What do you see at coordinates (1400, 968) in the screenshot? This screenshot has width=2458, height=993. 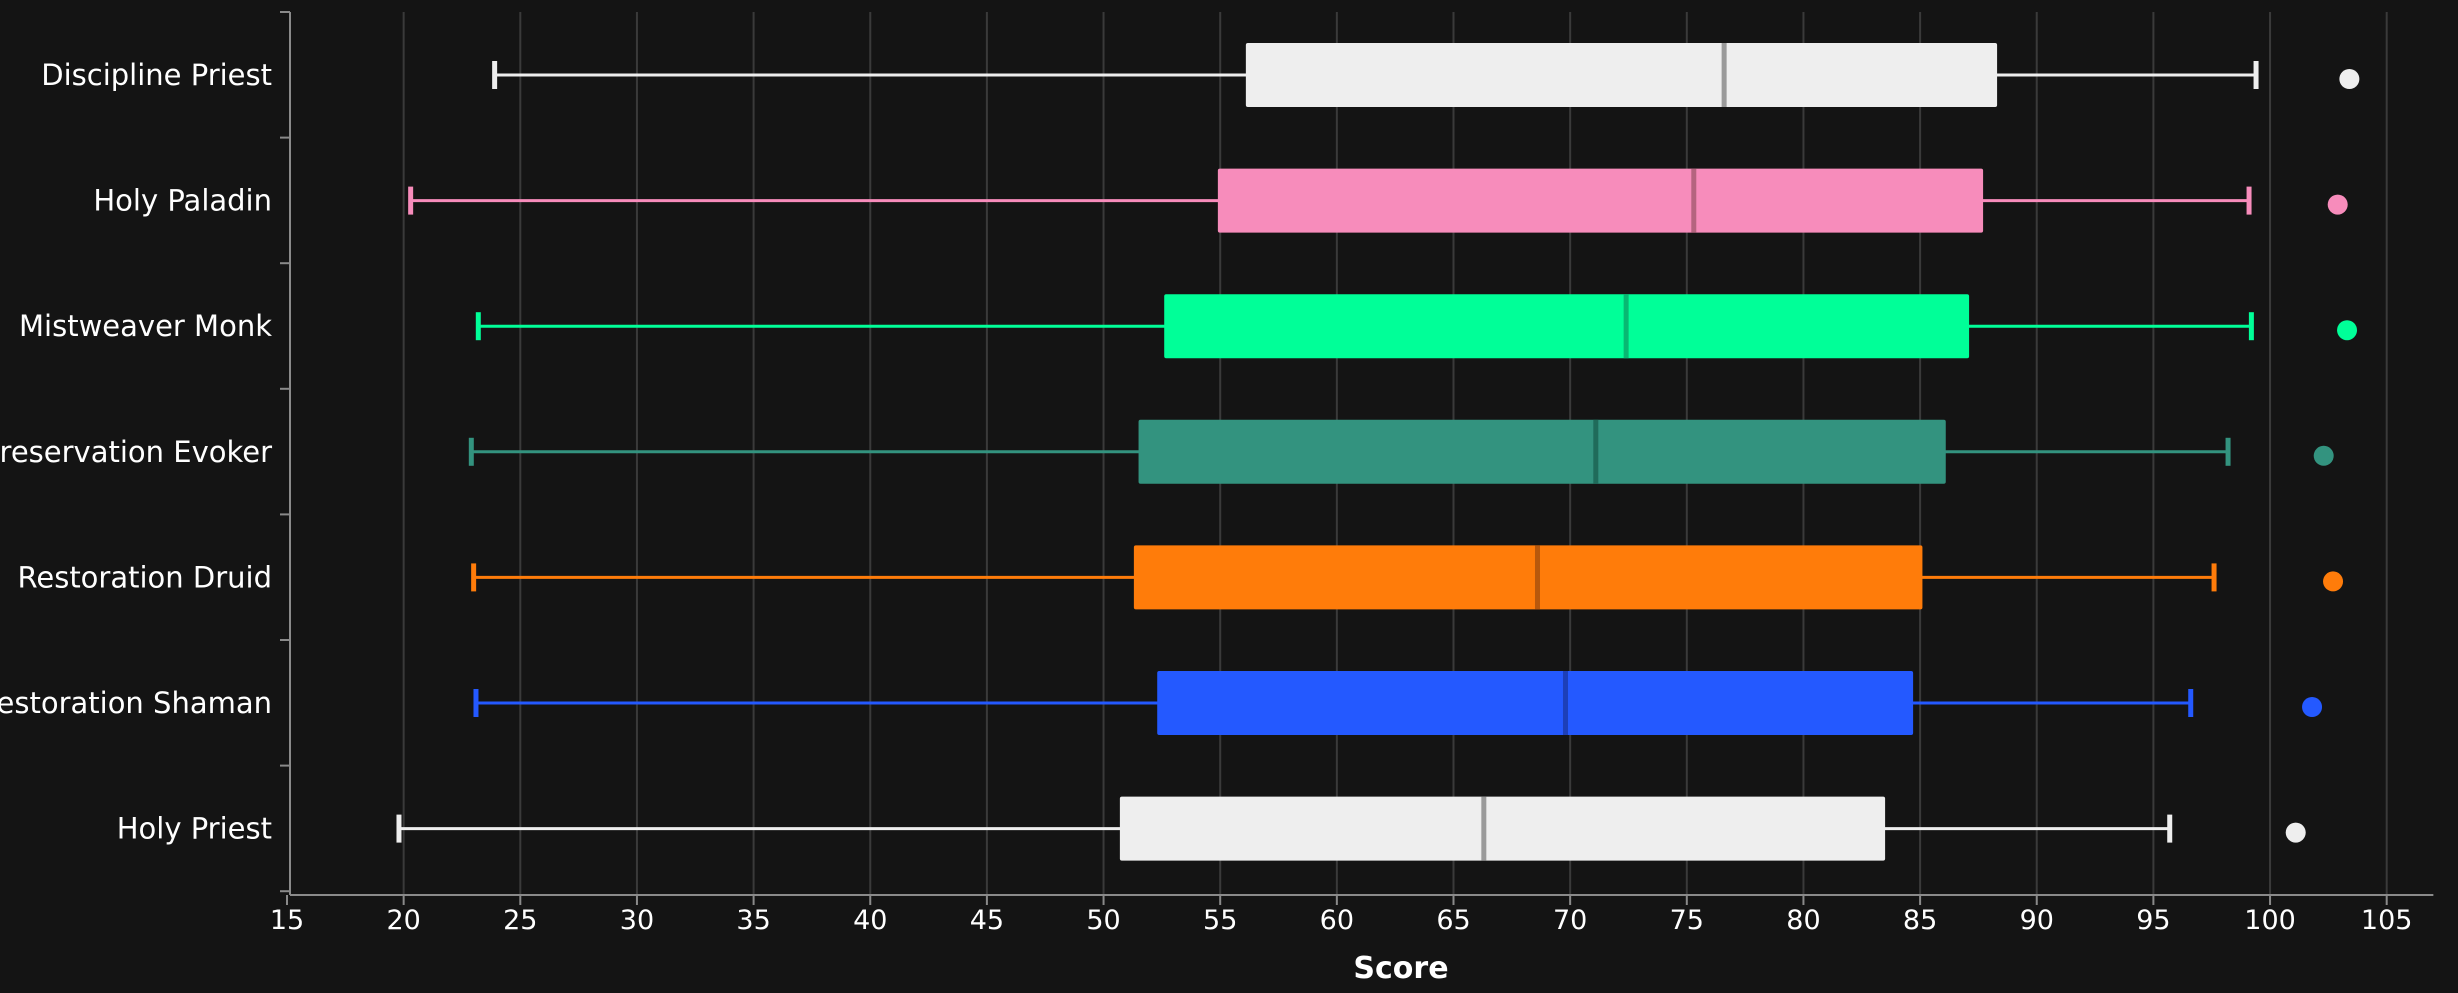 I see `x-axis-title: Score` at bounding box center [1400, 968].